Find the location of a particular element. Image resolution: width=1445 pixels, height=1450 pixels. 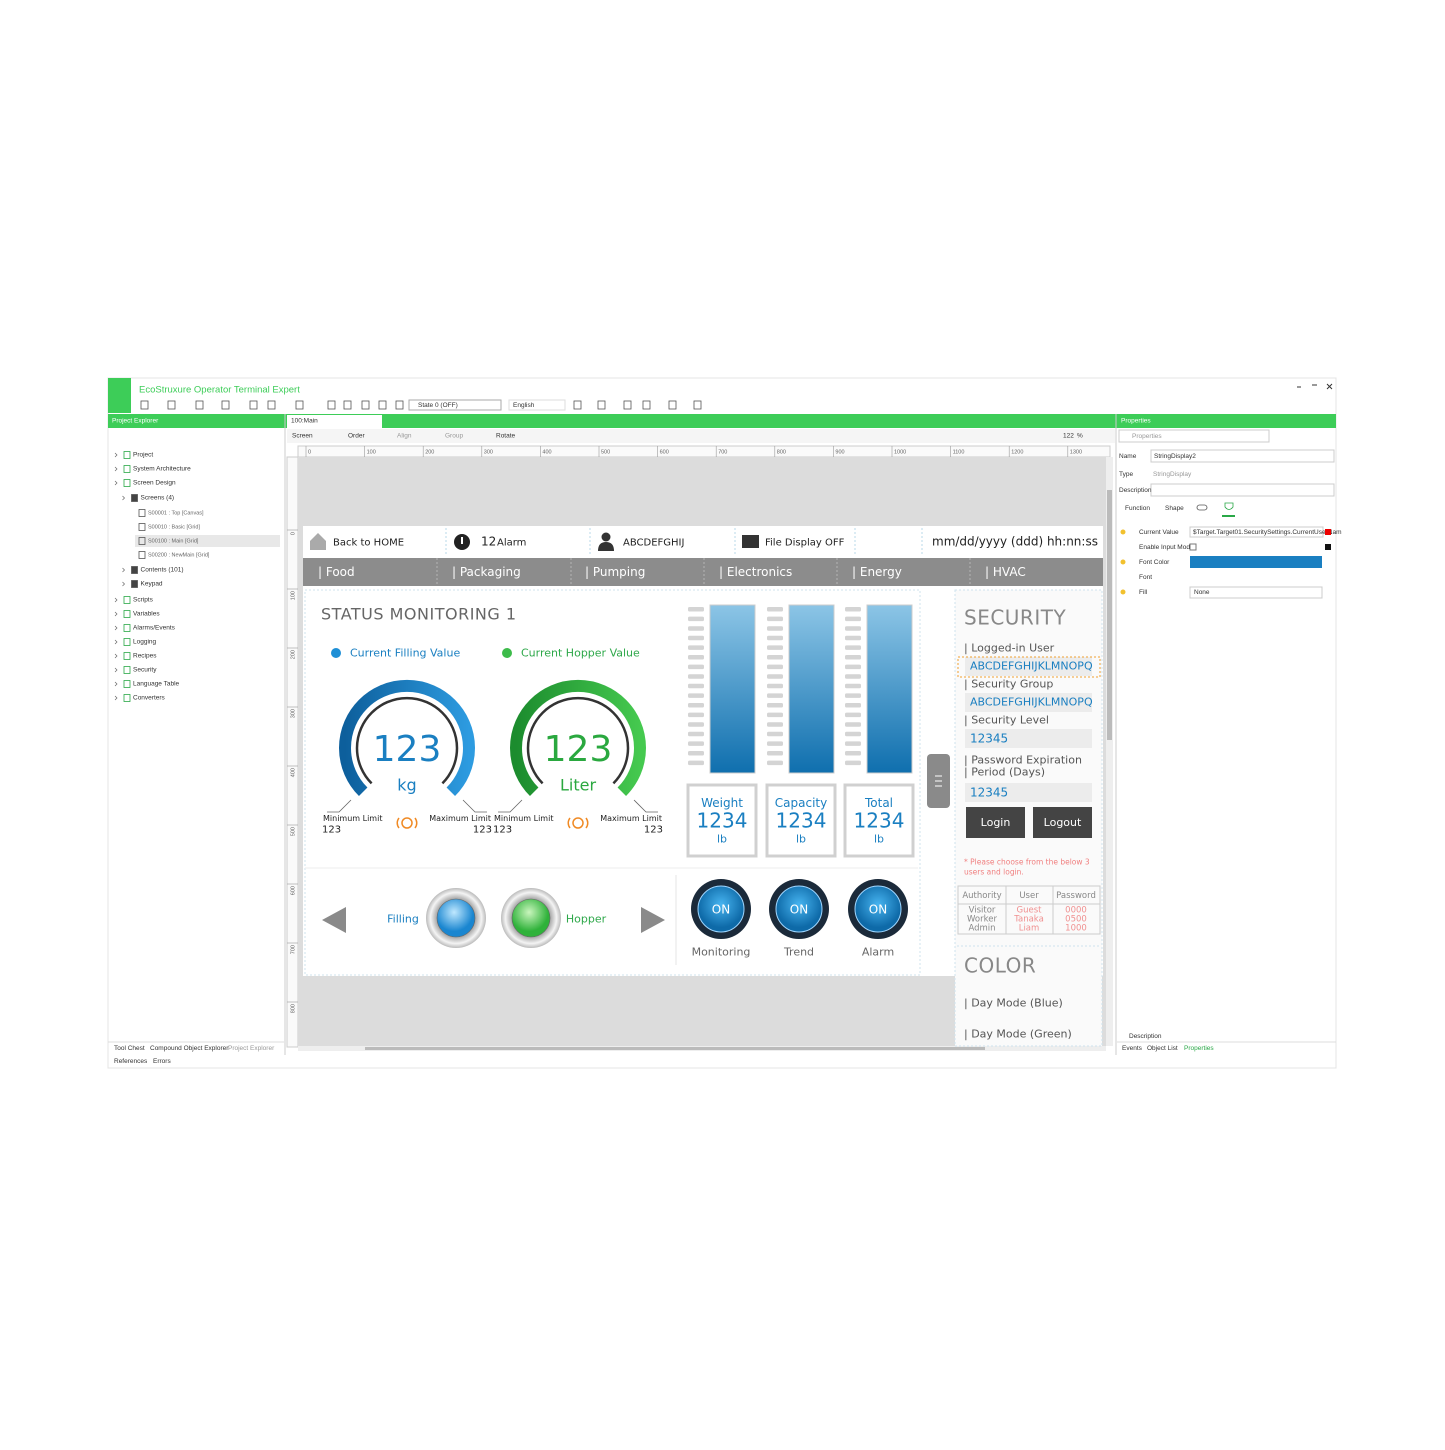

tree-item: System Architecture is located at coordinates (162, 469).